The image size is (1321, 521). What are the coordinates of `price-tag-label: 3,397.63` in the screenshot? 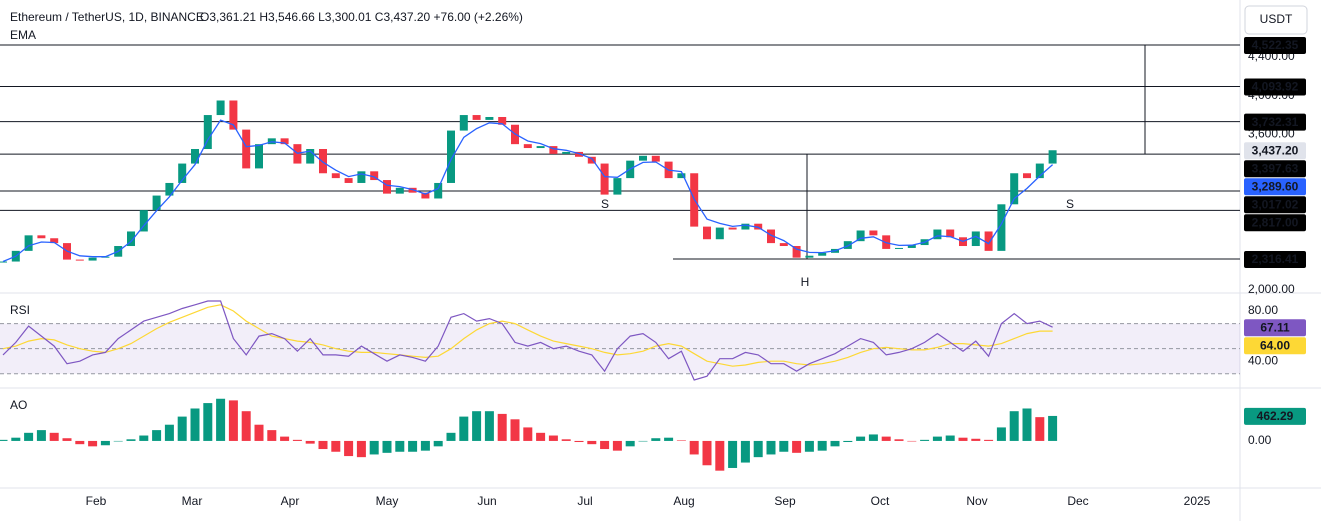 It's located at (1275, 168).